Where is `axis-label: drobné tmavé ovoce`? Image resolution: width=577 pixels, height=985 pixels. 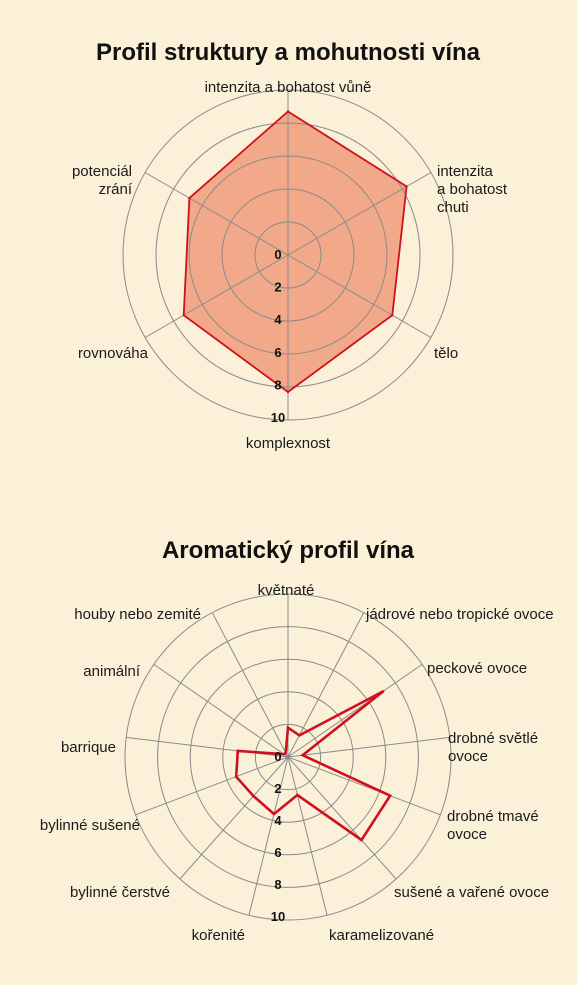 axis-label: drobné tmavé ovoce is located at coordinates (493, 825).